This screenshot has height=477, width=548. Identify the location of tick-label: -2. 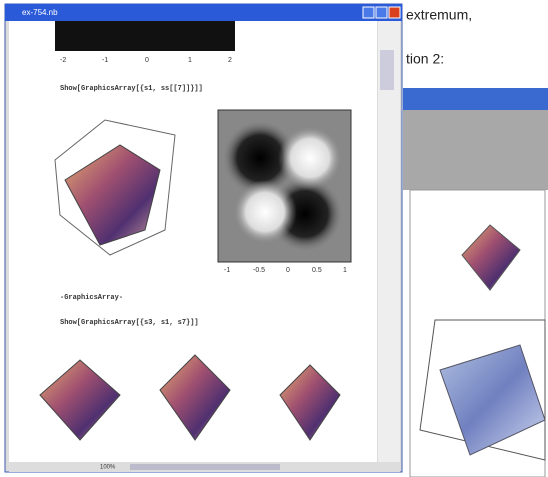
(63, 60).